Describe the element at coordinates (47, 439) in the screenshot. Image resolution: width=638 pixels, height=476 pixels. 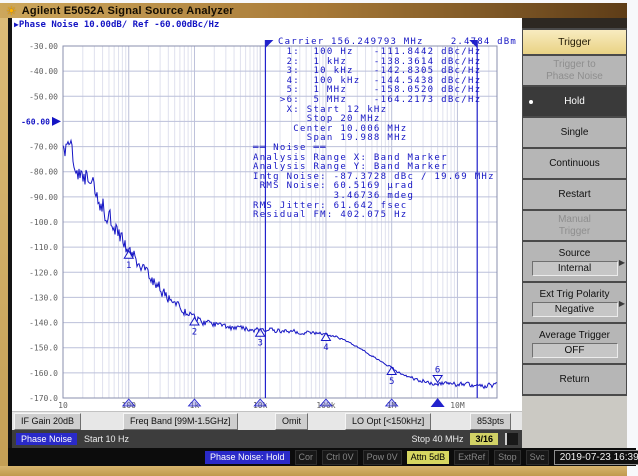
I see `mode-badge: Phase Noise` at that location.